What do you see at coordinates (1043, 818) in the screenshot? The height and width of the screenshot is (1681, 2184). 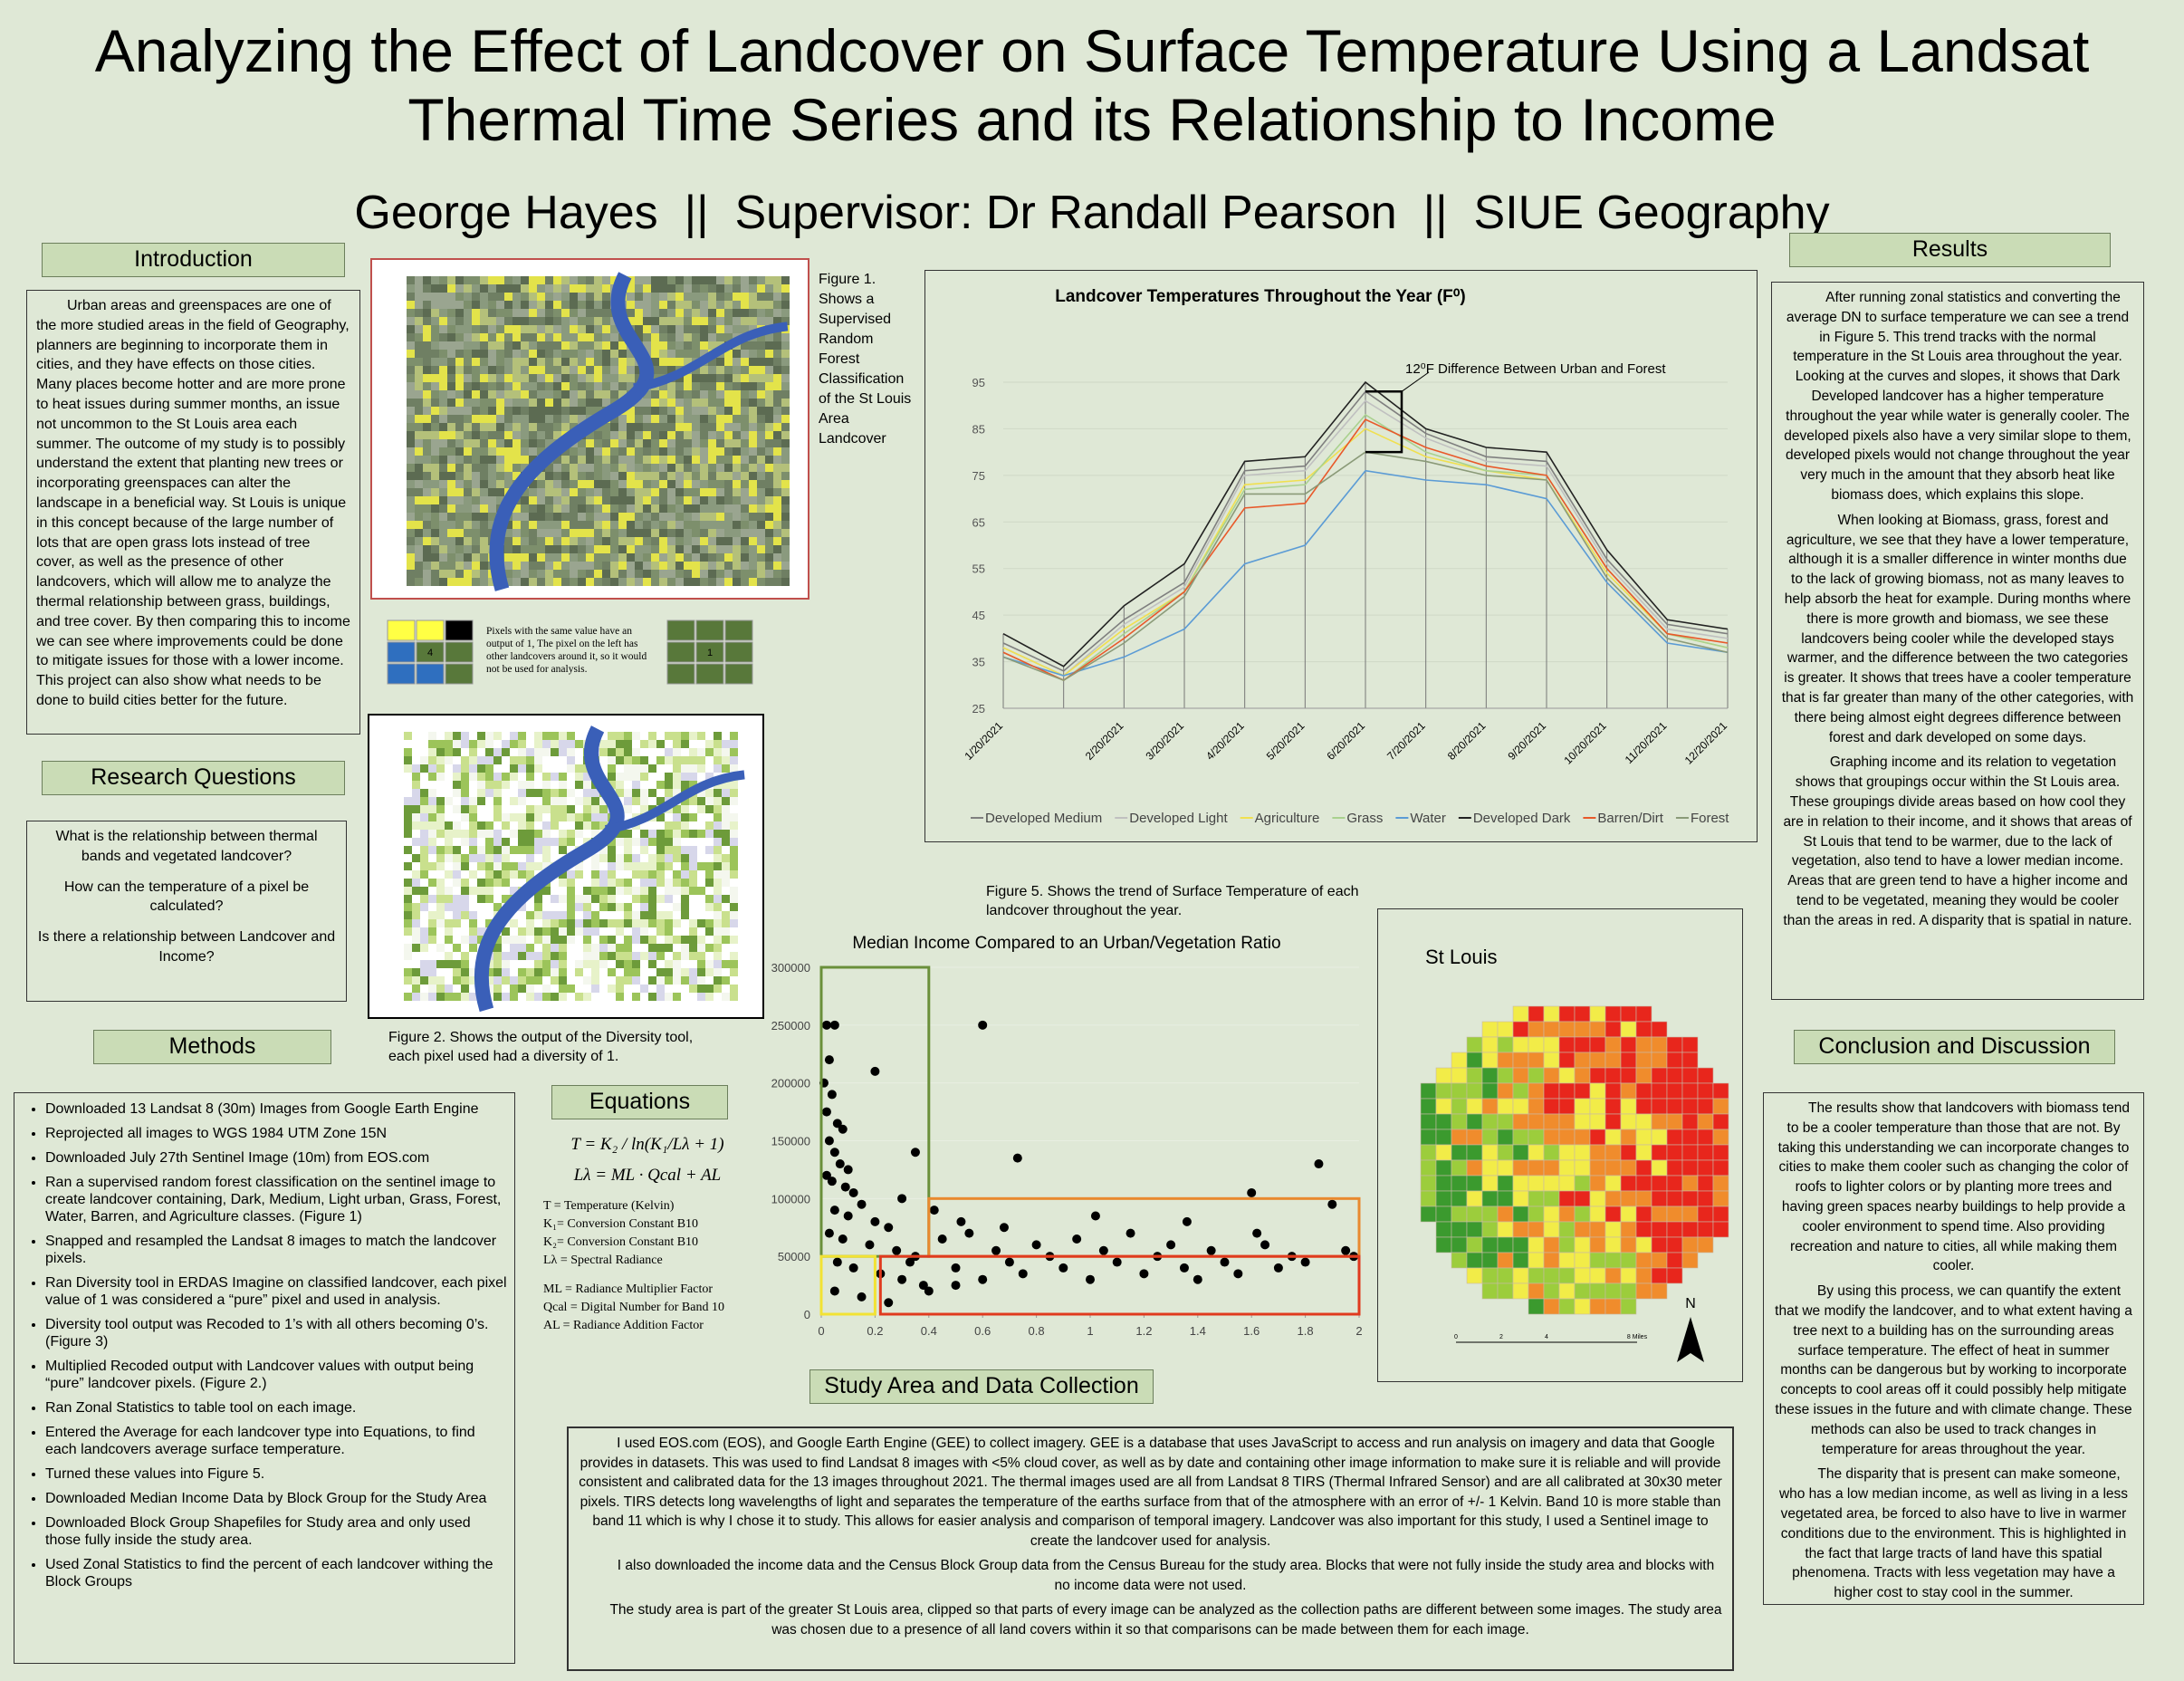 I see `legend-label: Developed Medium` at bounding box center [1043, 818].